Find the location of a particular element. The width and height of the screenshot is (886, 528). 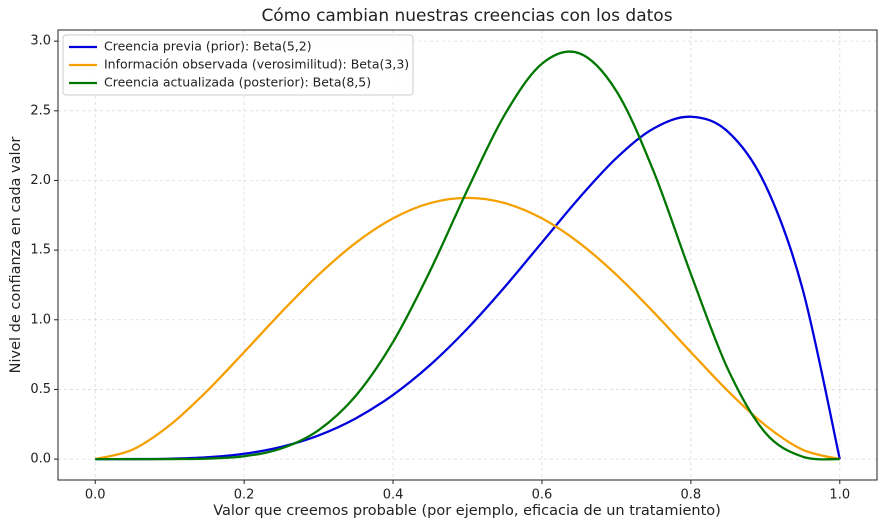

x-tick-label: 0.2 is located at coordinates (244, 495).